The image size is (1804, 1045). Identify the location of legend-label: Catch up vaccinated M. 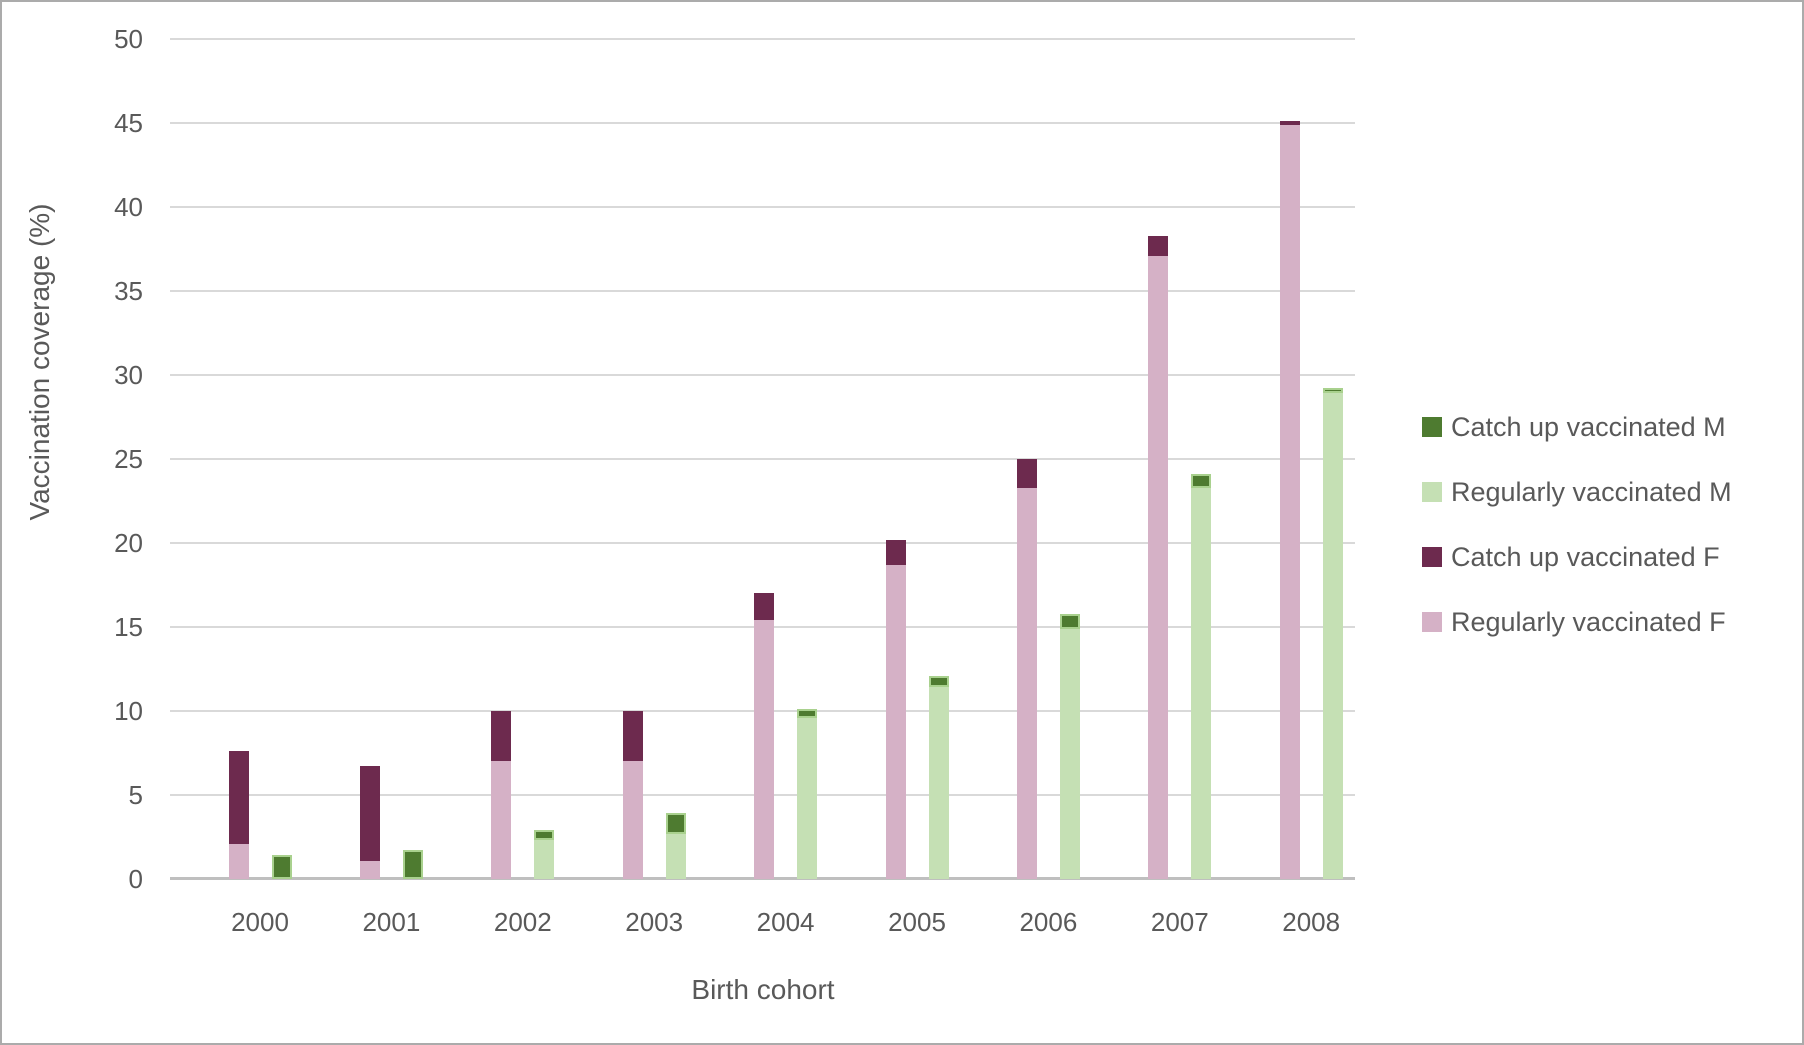
(1588, 426).